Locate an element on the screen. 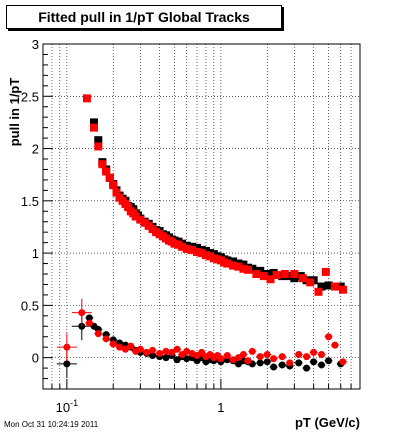 This screenshot has width=400, height=433. y-tick-label: 0.5 is located at coordinates (30, 305).